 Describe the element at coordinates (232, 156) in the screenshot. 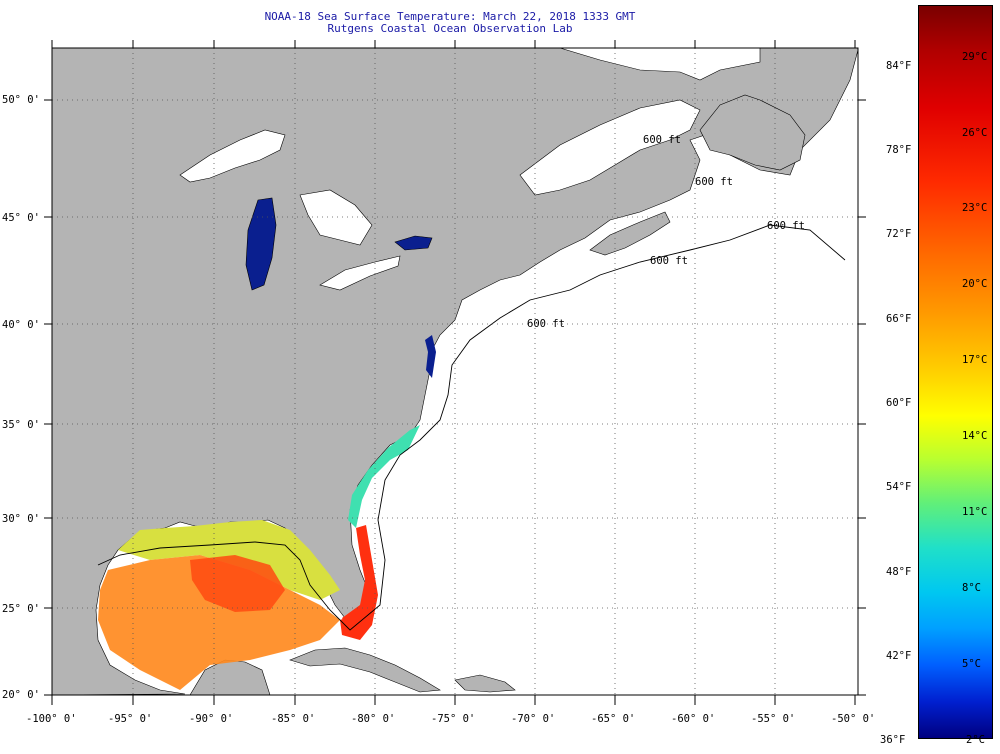

I see `lake-superior` at that location.